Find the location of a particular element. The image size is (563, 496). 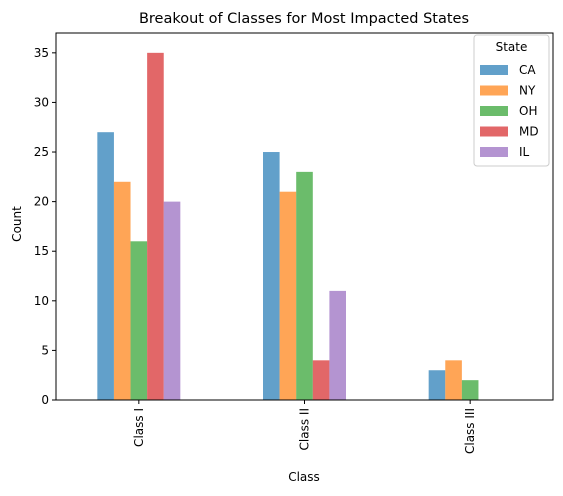

legend-swatch-il is located at coordinates (494, 152).